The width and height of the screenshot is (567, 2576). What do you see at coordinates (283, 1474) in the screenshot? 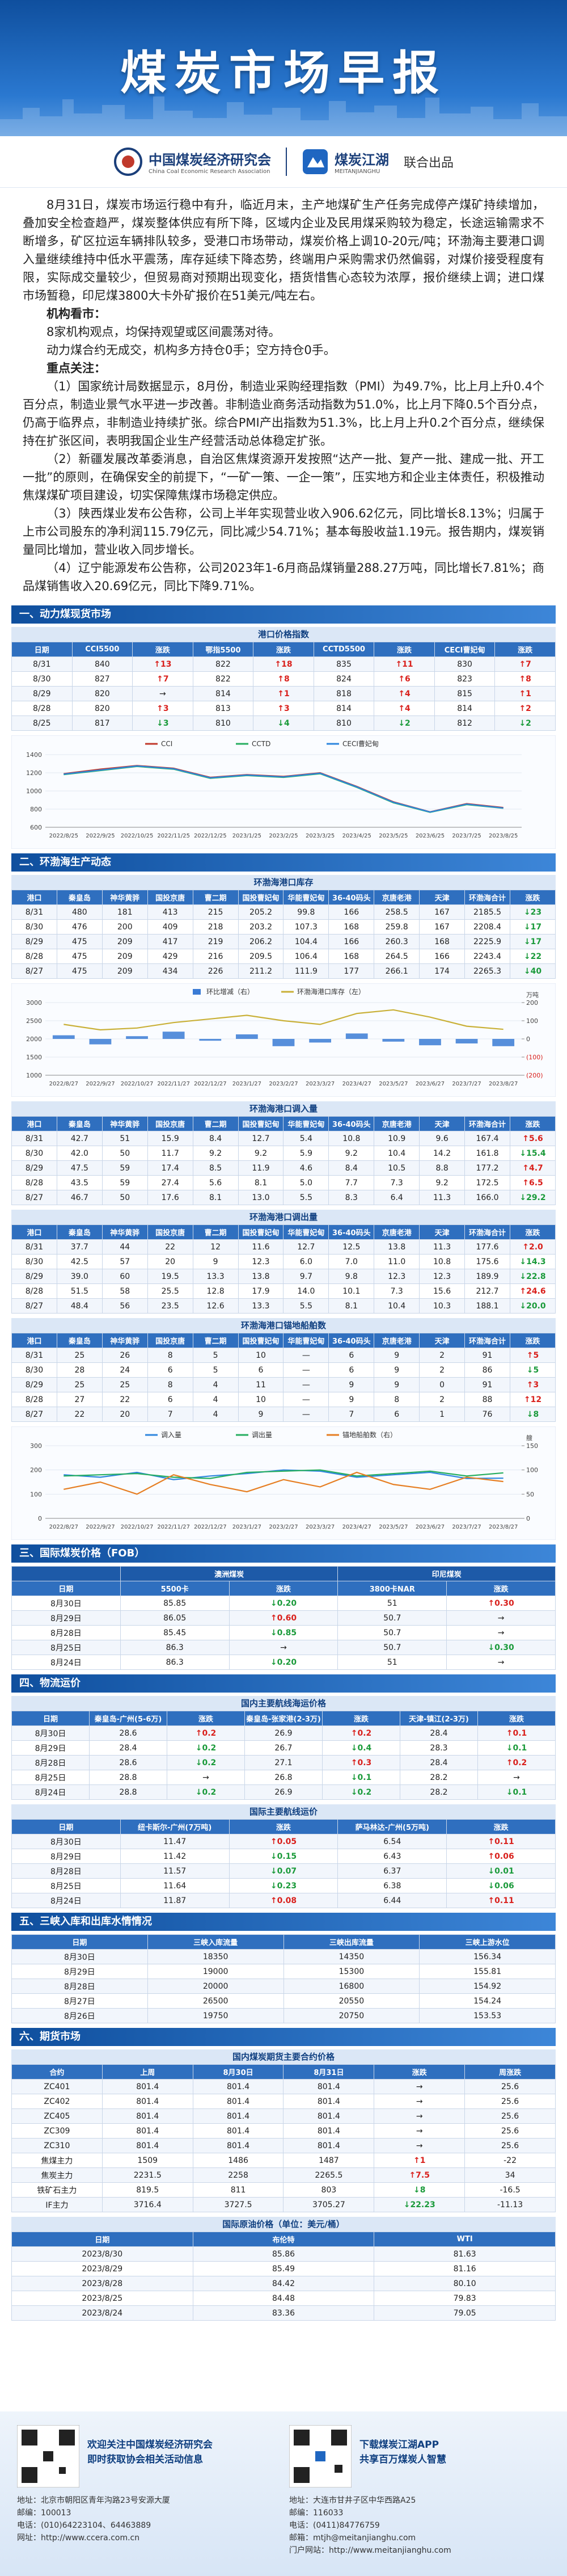
I see `line` at bounding box center [283, 1474].